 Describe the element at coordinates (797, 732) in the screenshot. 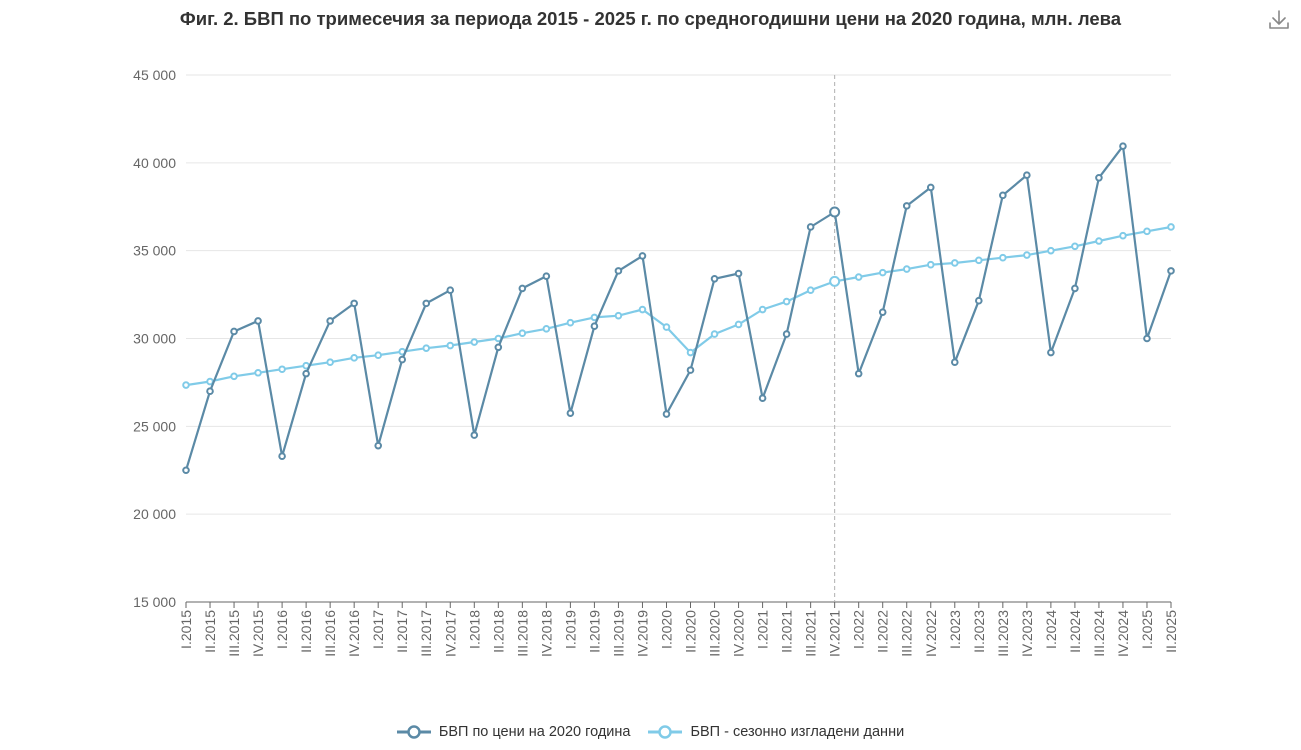

I see `legend-label-series2: БВП - сезонно изгладени данни` at that location.